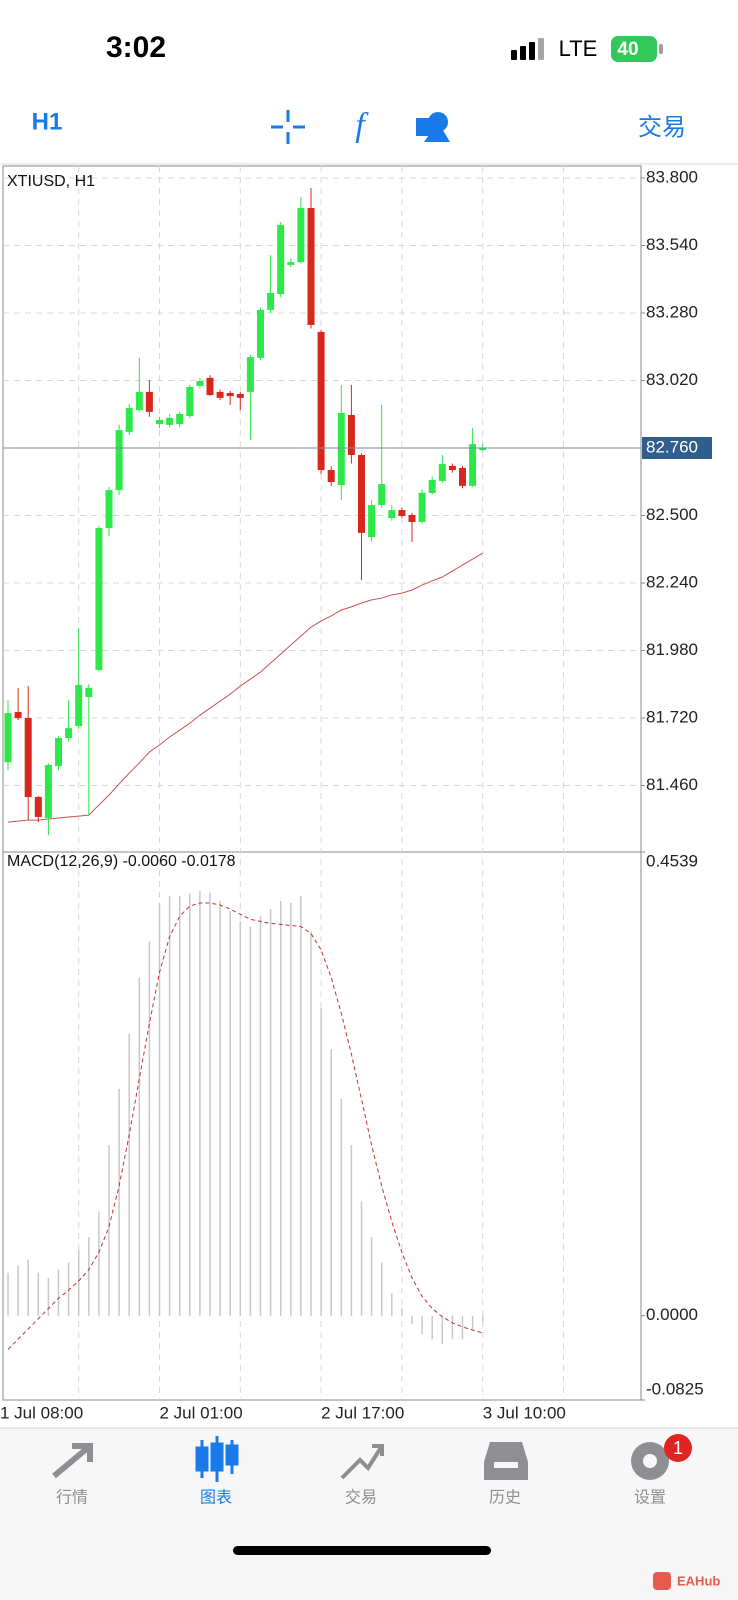  I want to click on y-tick-label: 83.800, so click(672, 176).